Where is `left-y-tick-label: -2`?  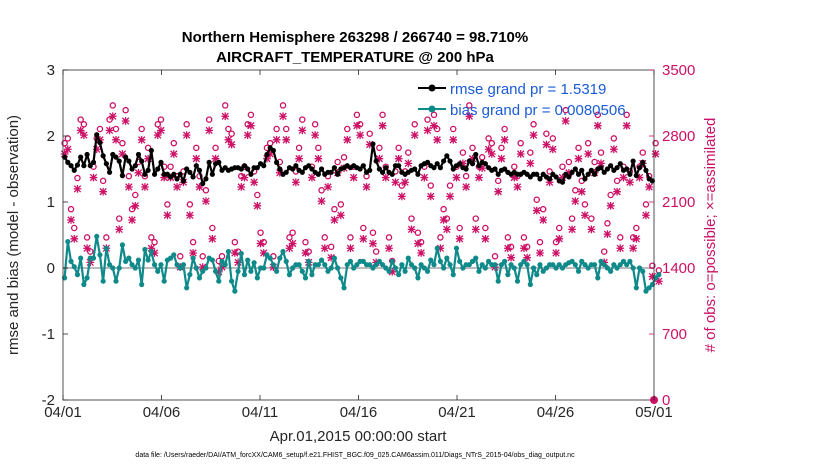 left-y-tick-label: -2 is located at coordinates (48, 400).